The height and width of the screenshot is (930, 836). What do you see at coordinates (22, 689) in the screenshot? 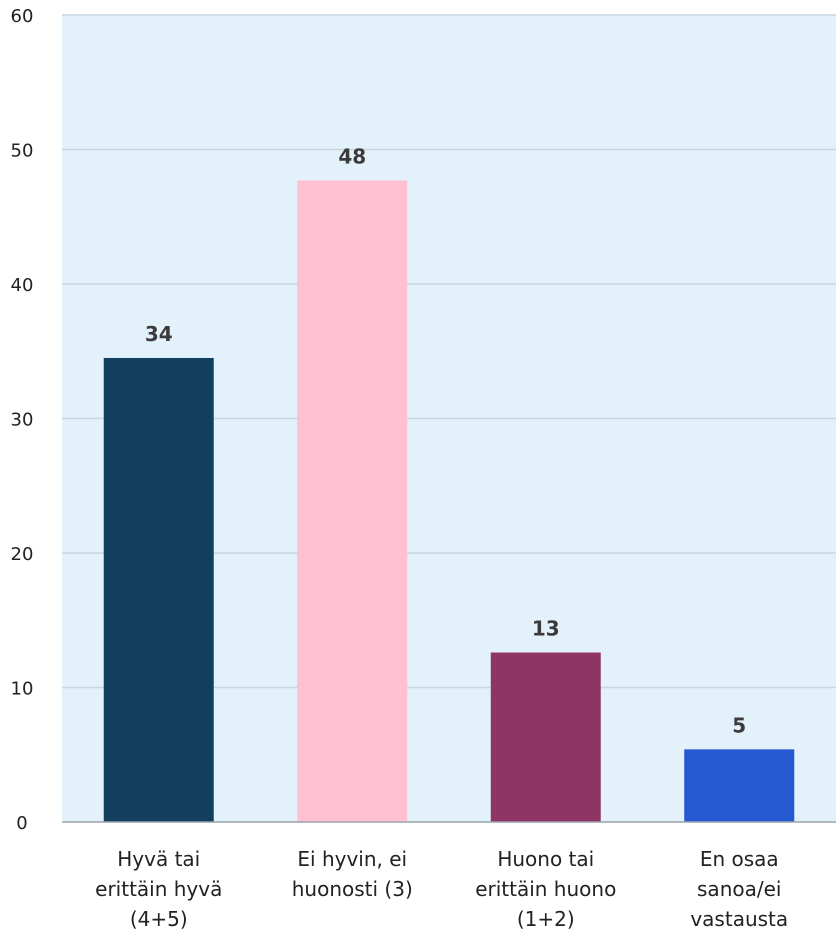
I see `y-tick-label: 10` at bounding box center [22, 689].